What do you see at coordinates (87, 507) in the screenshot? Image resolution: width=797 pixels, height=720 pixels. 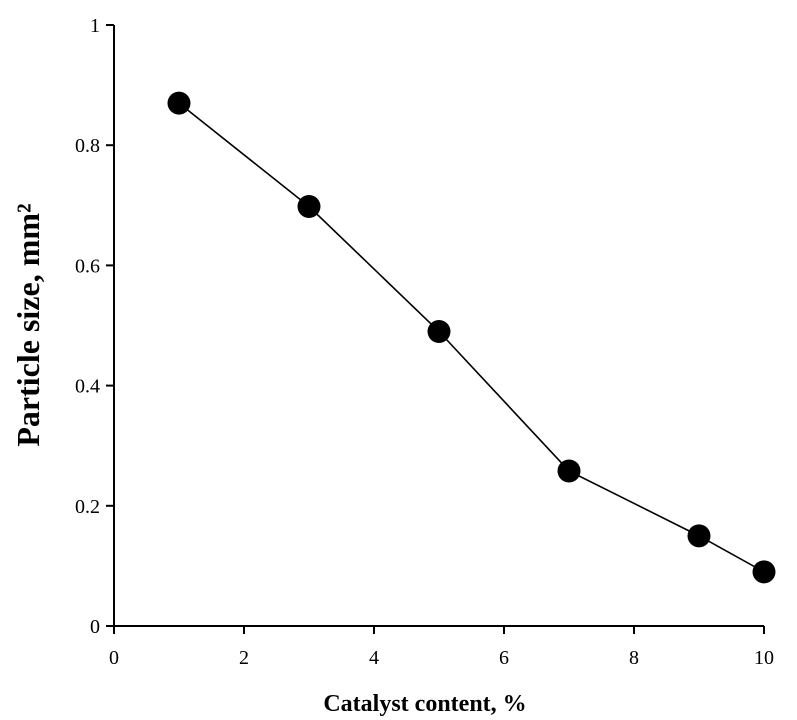 I see `y-tick-label: 0.2` at bounding box center [87, 507].